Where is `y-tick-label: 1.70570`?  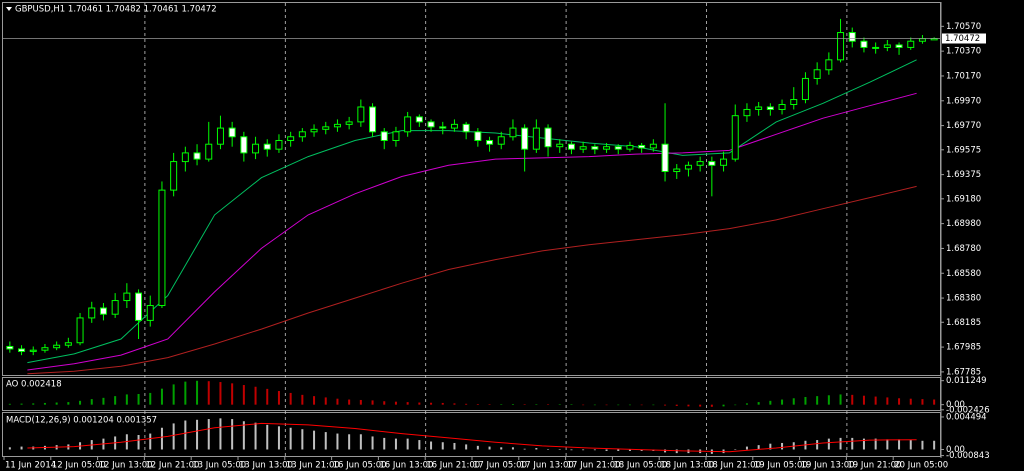
y-tick-label: 1.70570 is located at coordinates (963, 27).